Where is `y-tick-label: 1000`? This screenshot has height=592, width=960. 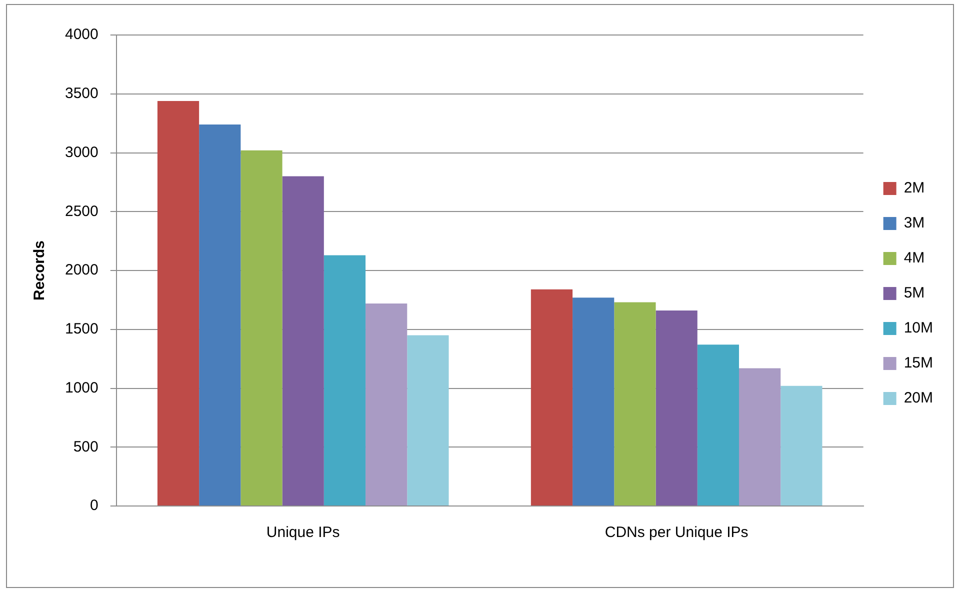
y-tick-label: 1000 is located at coordinates (81, 387).